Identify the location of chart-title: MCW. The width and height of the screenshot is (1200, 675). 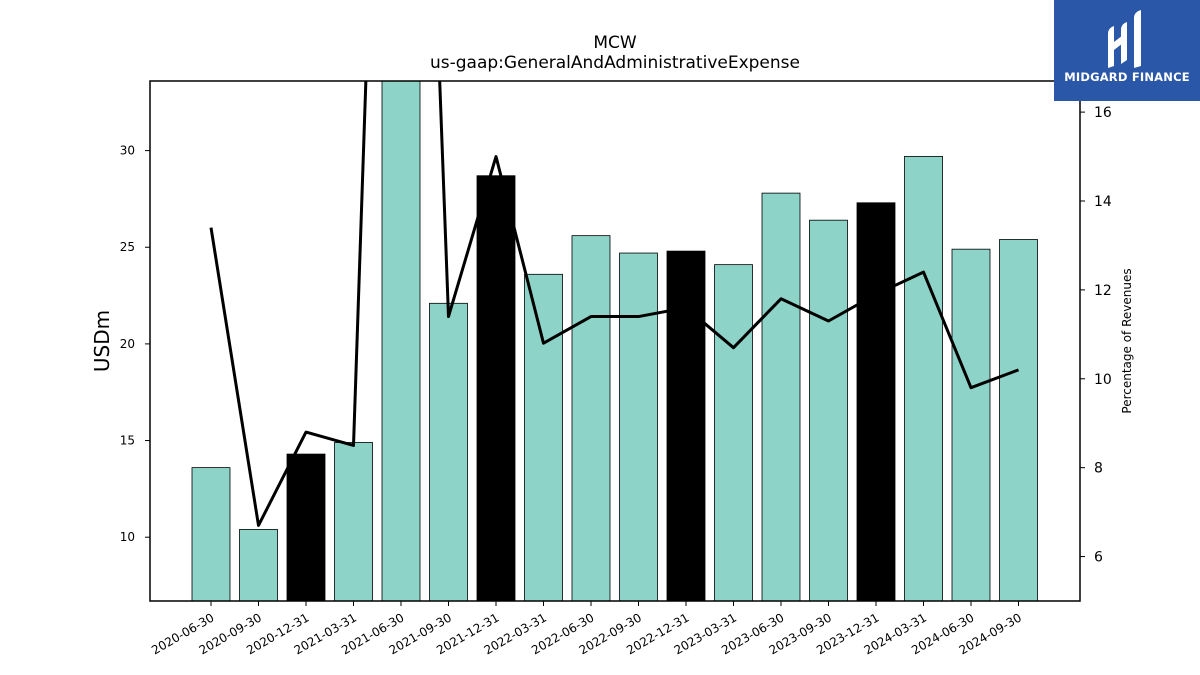
(615, 43).